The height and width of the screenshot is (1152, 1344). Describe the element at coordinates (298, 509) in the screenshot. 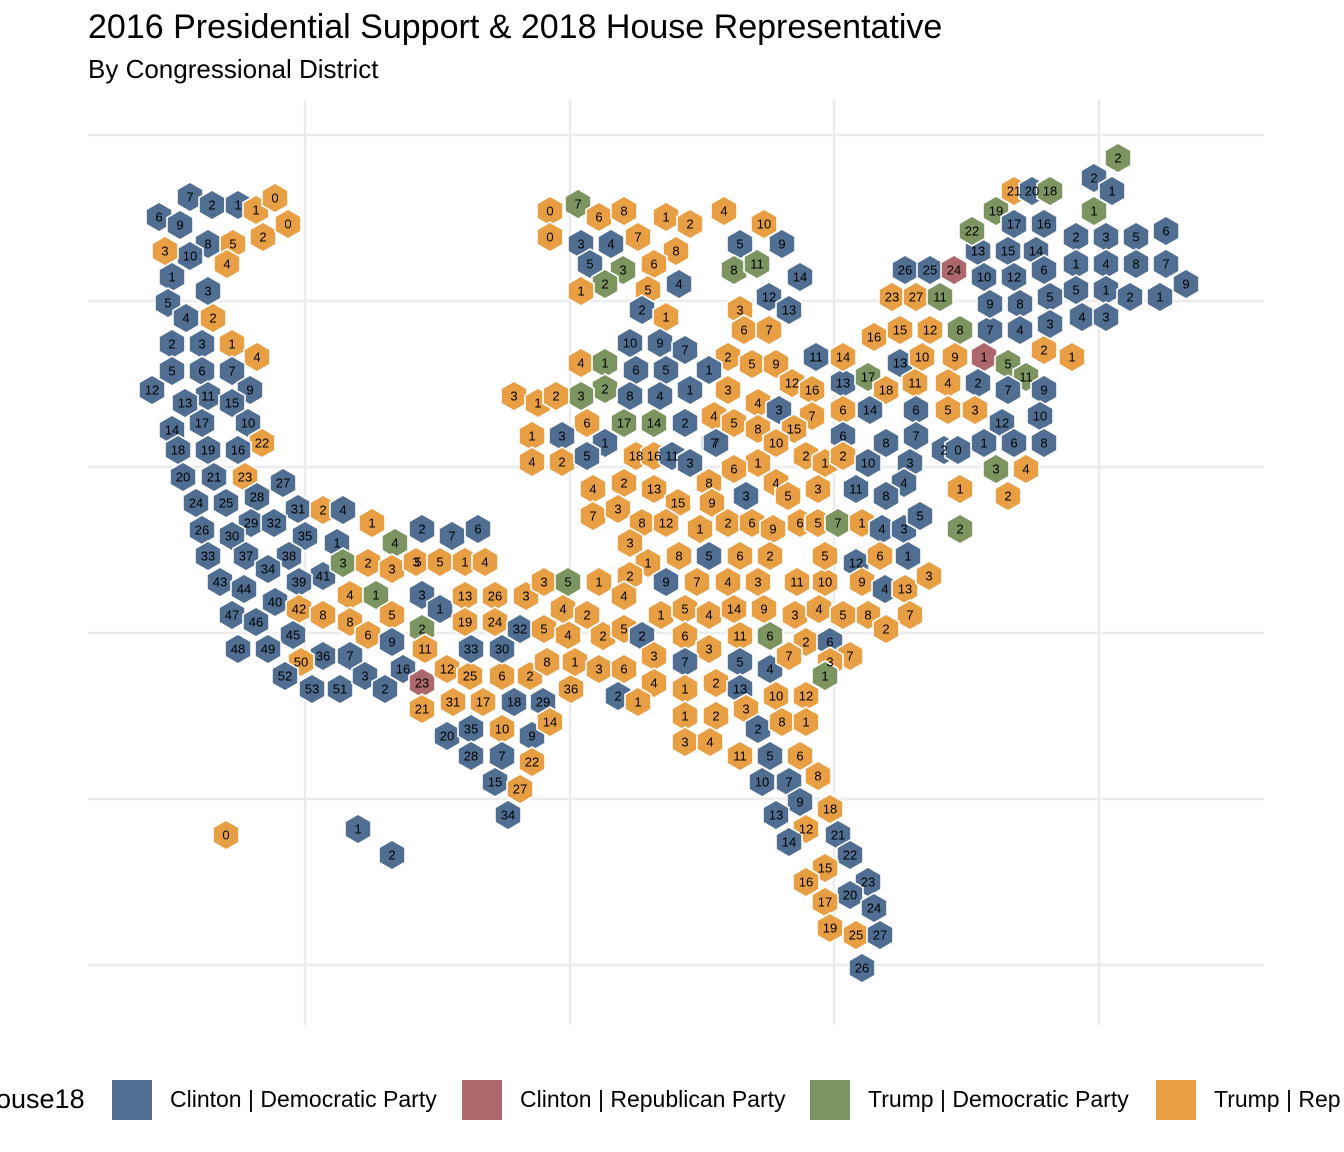

I see `district-label: 31` at that location.